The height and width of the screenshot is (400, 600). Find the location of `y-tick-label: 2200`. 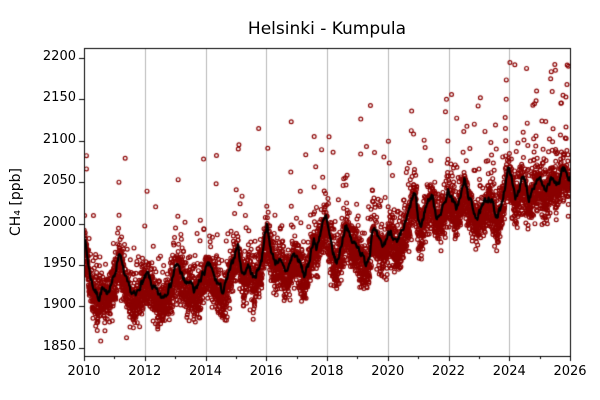

y-tick-label: 2200 is located at coordinates (59, 56).